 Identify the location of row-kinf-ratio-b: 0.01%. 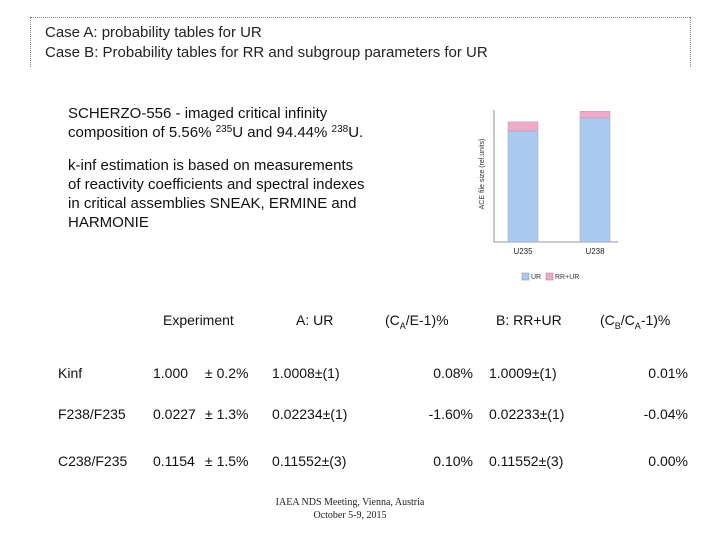
(668, 373).